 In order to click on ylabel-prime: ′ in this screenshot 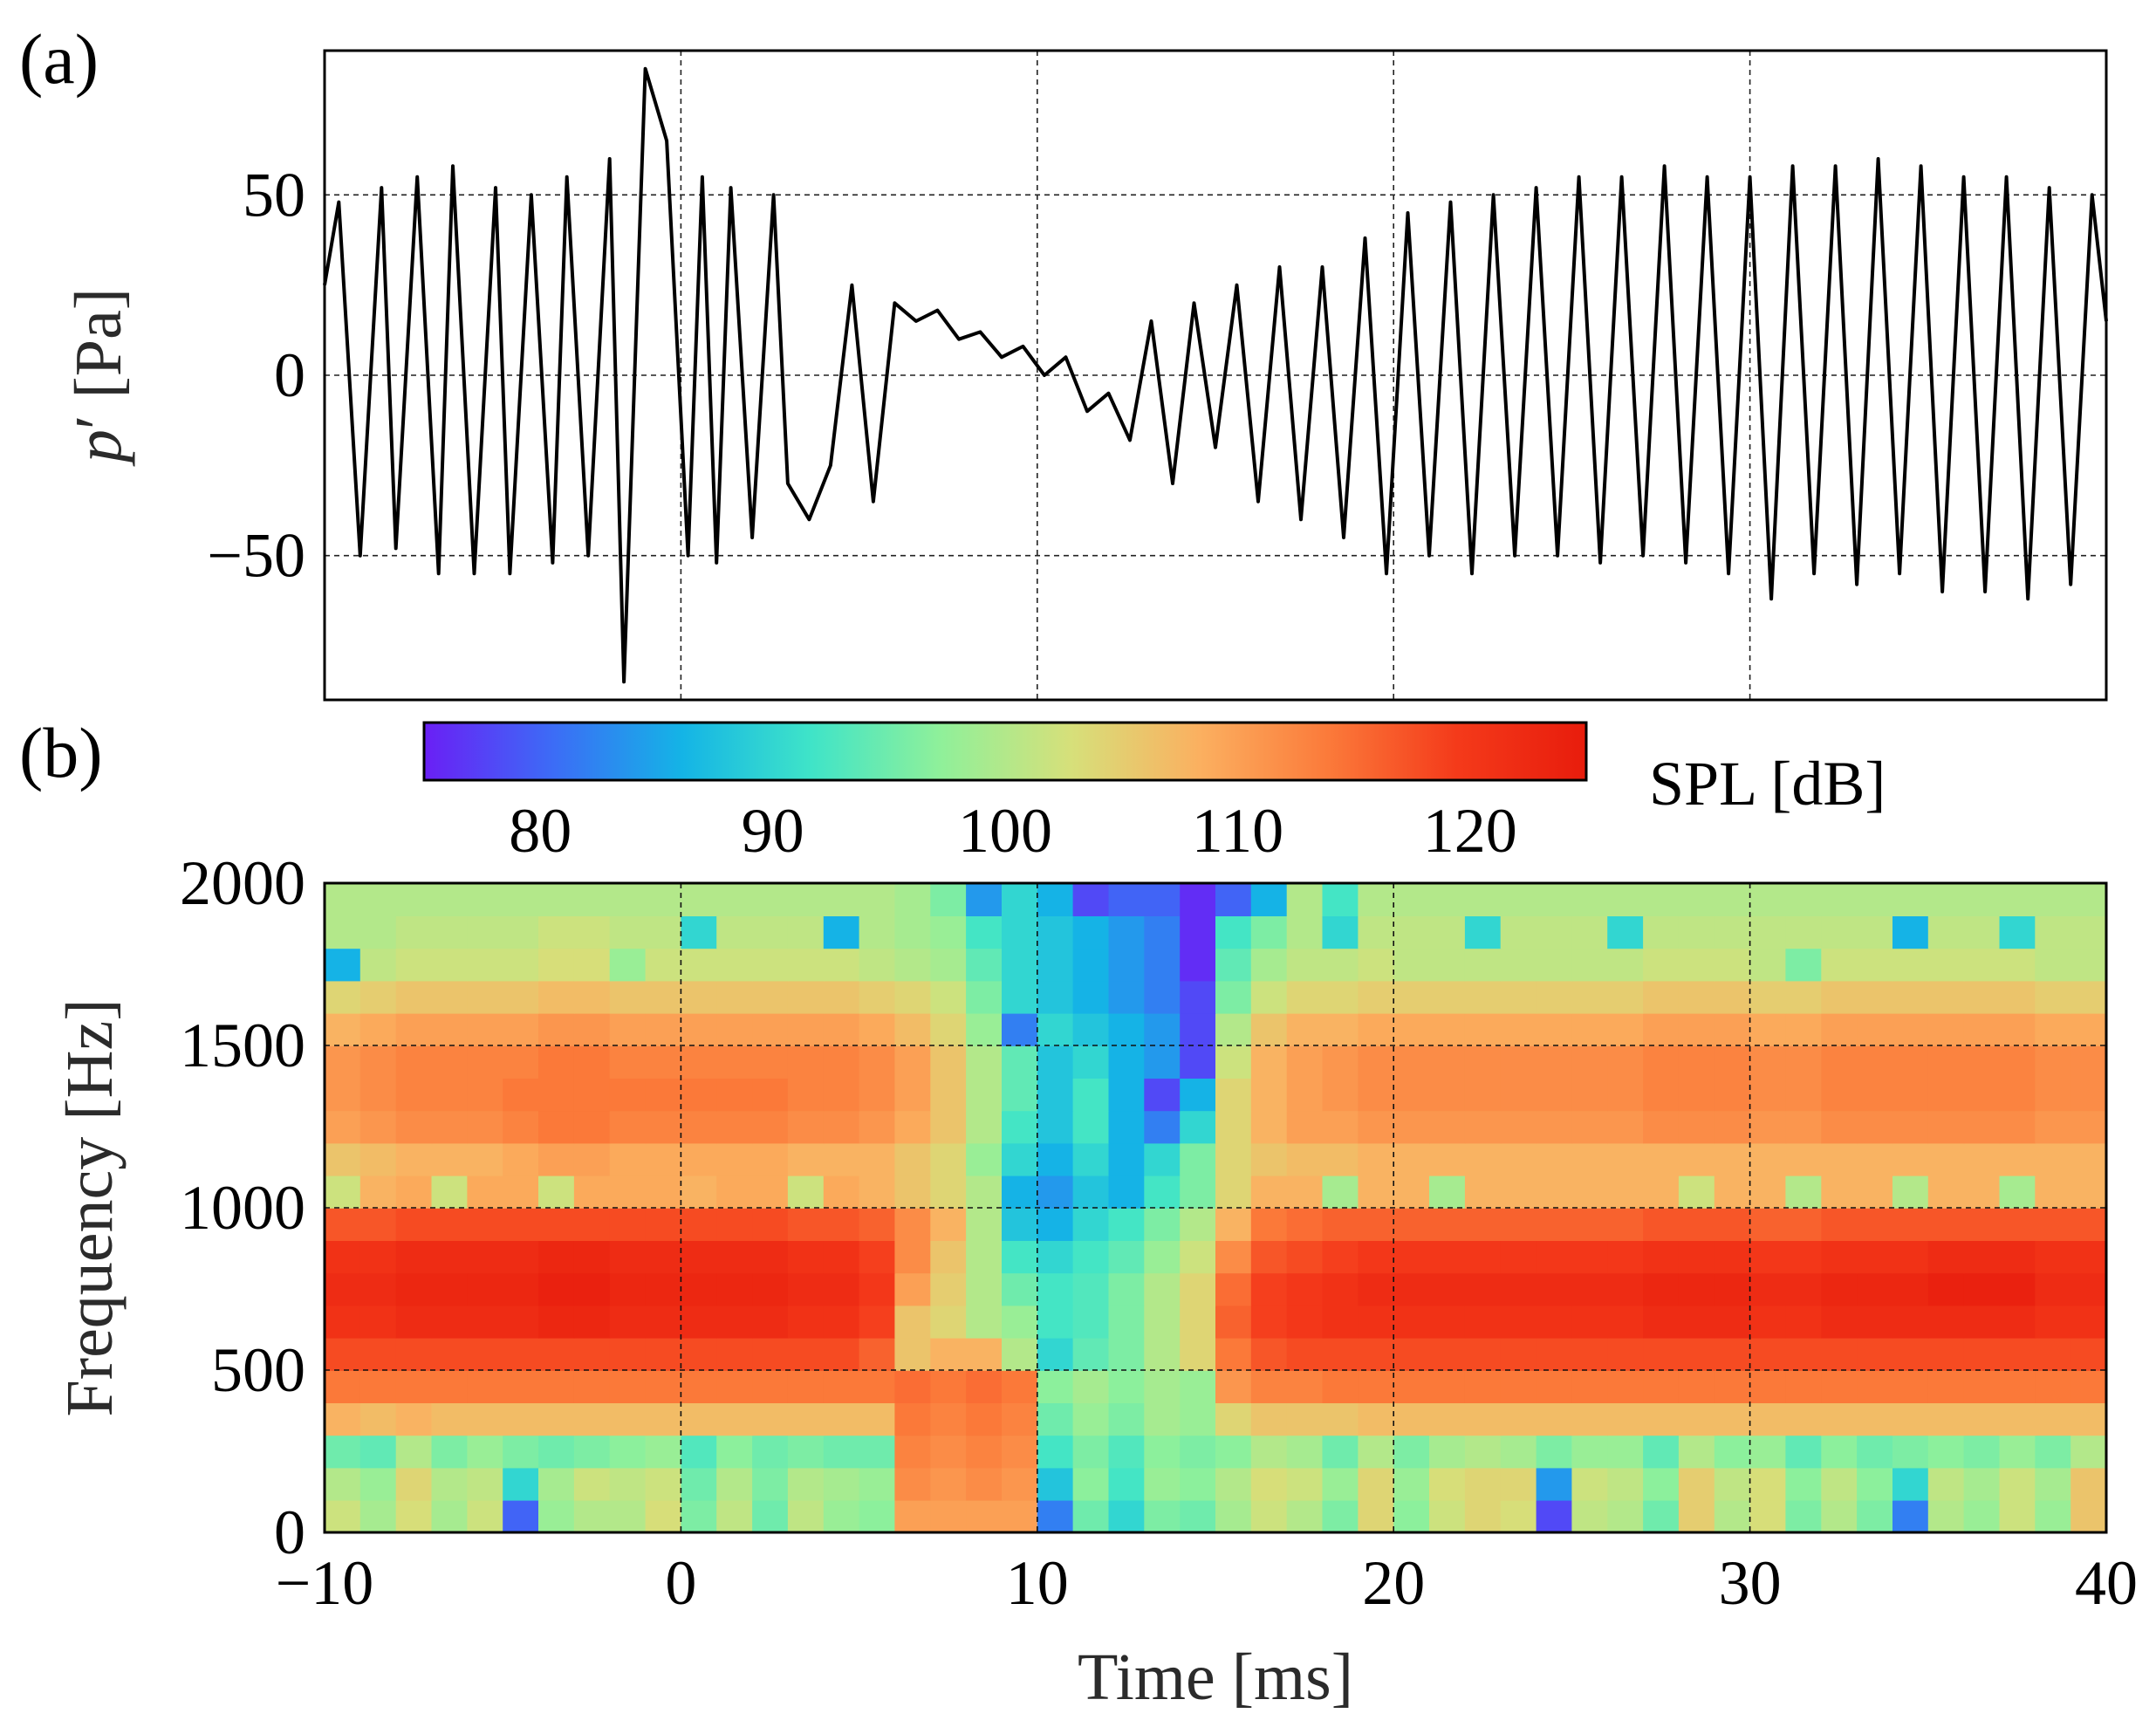, I will do `click(98, 422)`.